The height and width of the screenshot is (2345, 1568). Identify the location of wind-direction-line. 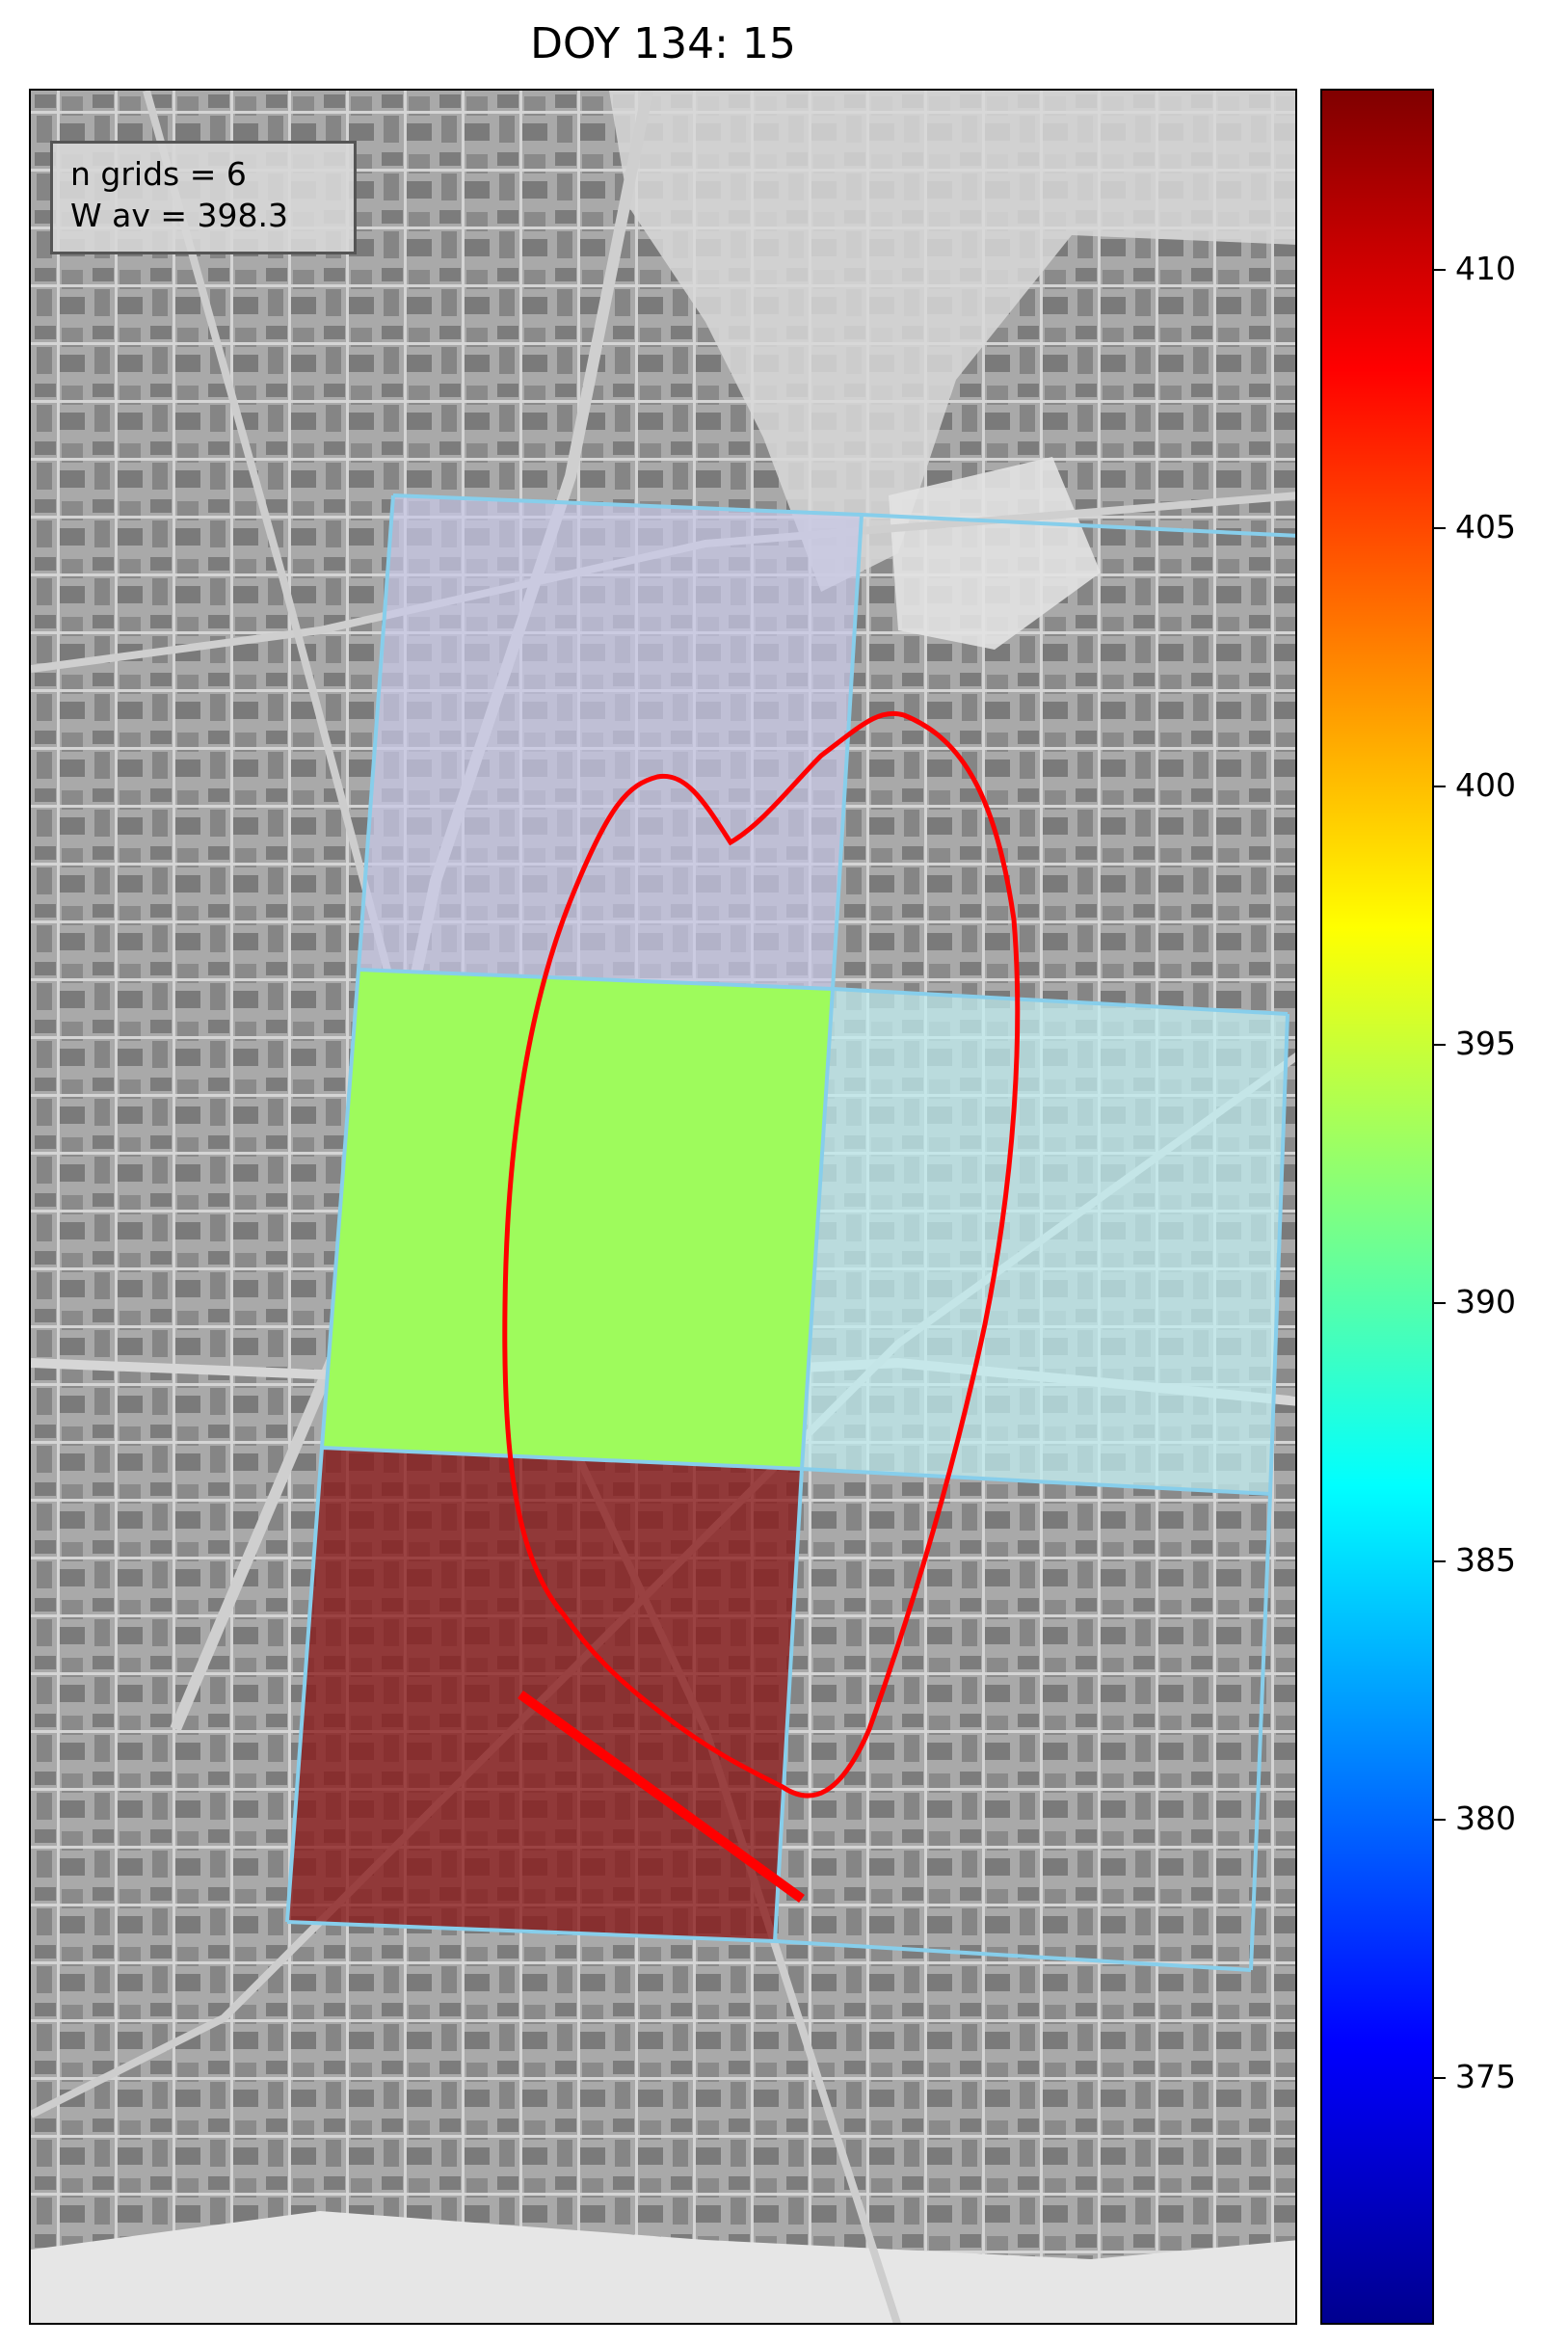
(662, 1797).